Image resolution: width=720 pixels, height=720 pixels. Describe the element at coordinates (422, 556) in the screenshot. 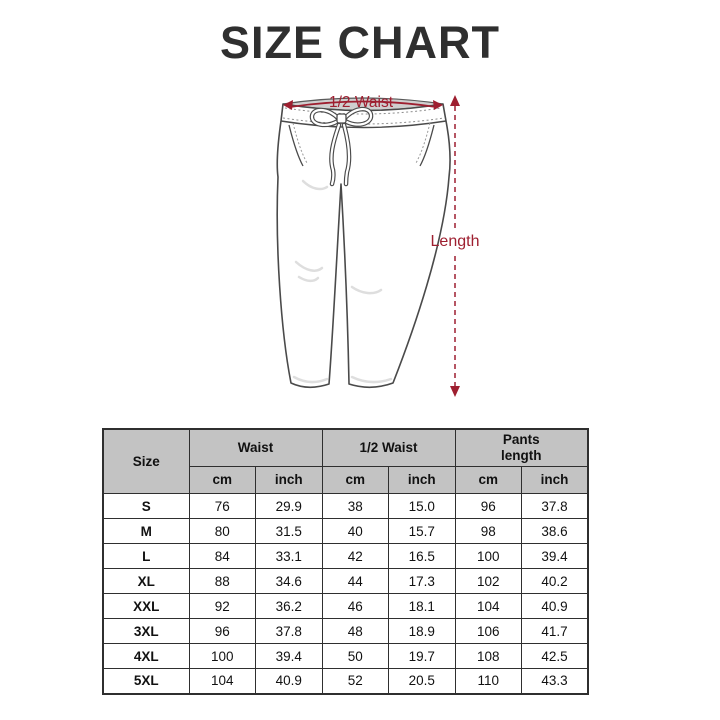

I see `value-cell: 16.5` at that location.